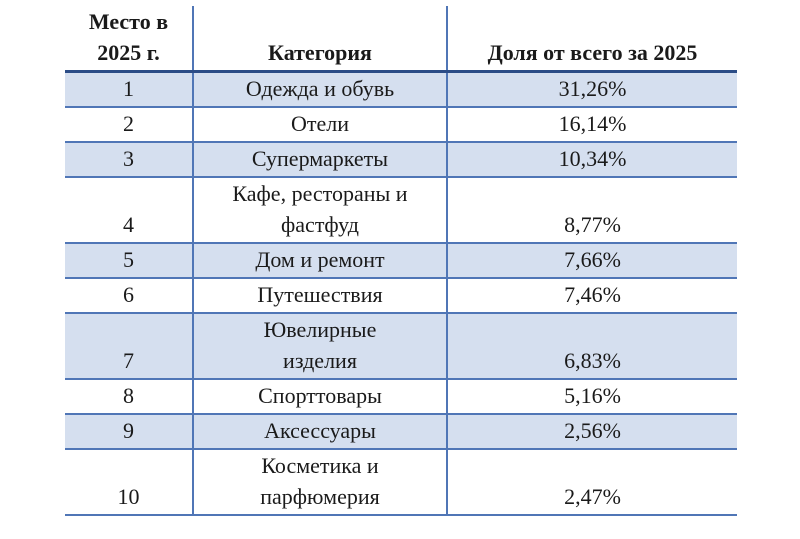 This screenshot has width=800, height=539. I want to click on rank-cell: 6, so click(129, 295).